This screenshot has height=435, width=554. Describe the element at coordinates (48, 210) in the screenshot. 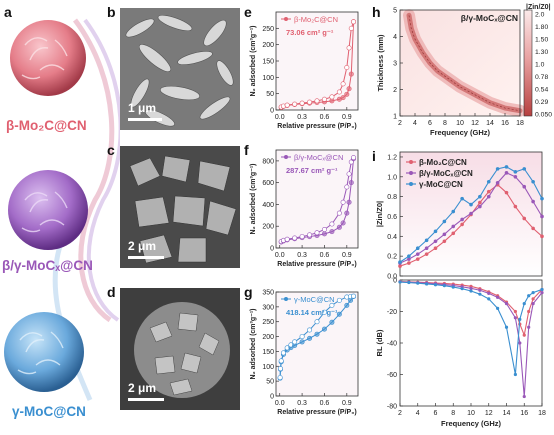

I see `beta-gamma-moc-sphere` at that location.